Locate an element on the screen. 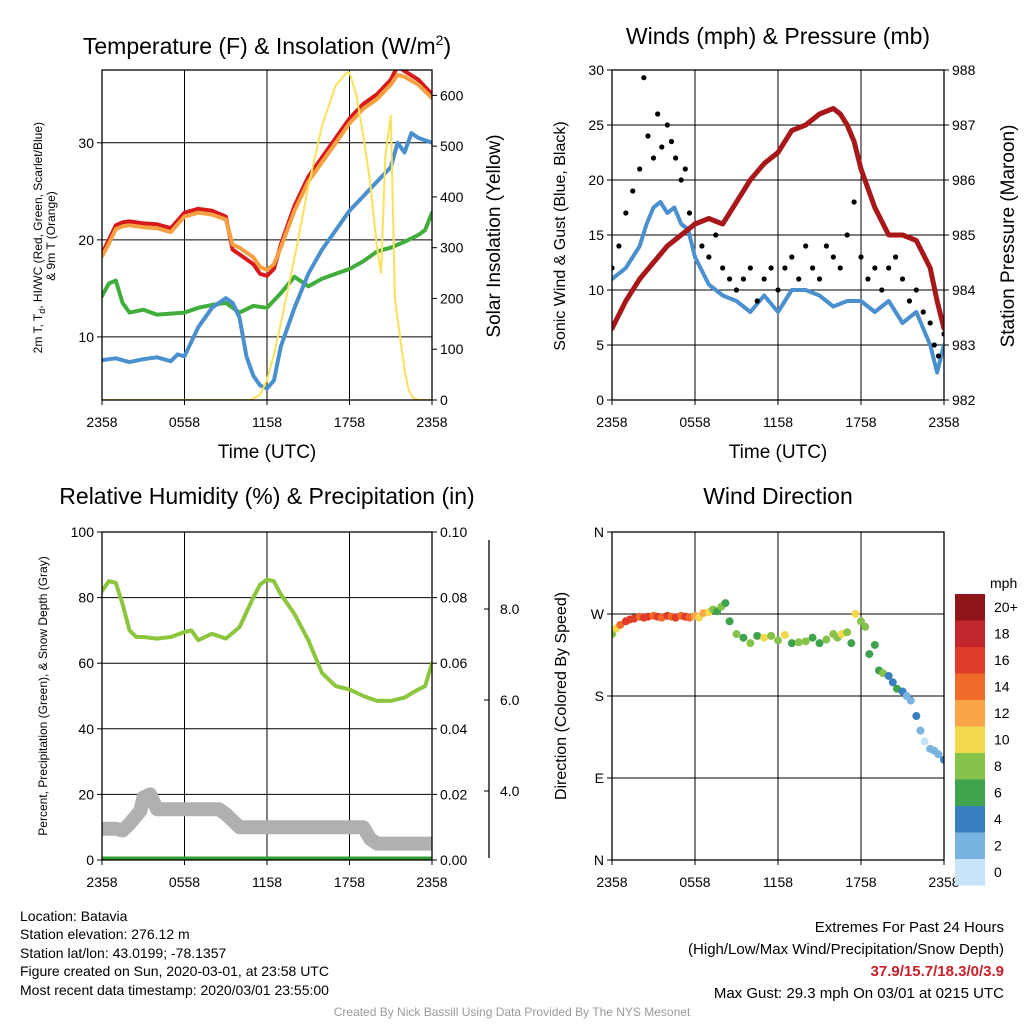 This screenshot has height=1024, width=1024. y-right-tick-label: 982 is located at coordinates (964, 400).